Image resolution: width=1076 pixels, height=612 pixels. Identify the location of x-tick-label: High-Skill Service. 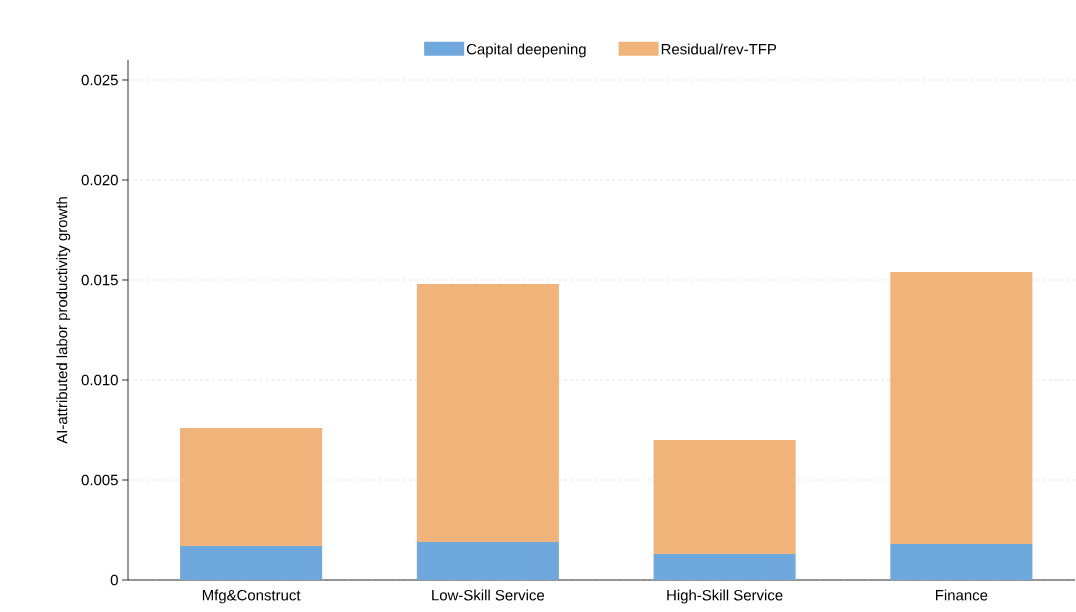
(725, 596).